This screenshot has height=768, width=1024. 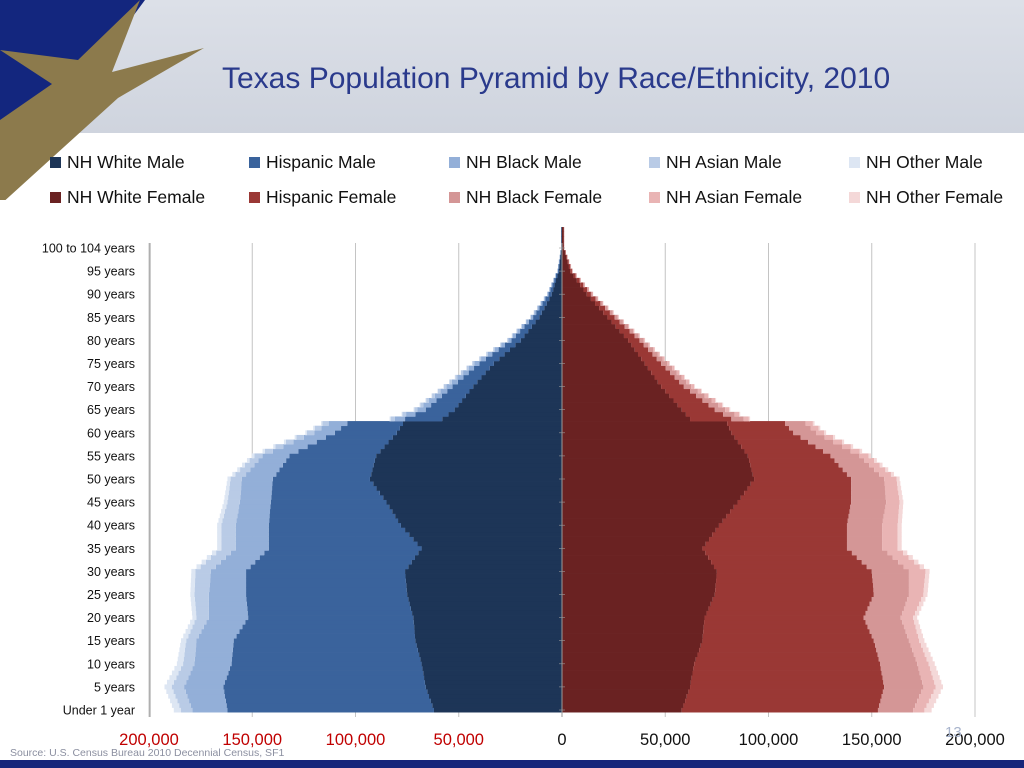 I want to click on y-tick-label: 35 years, so click(x=111, y=549).